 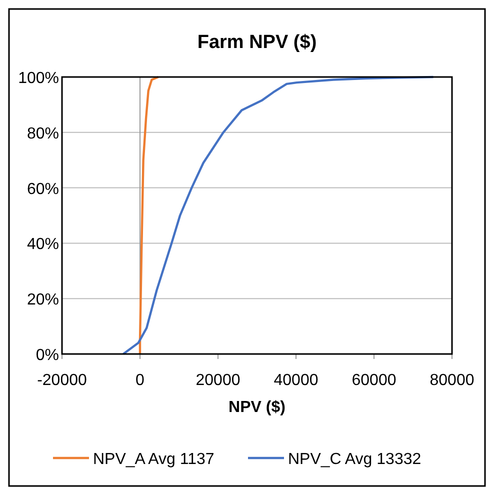 I want to click on x-tick-label: 20000, so click(x=218, y=380).